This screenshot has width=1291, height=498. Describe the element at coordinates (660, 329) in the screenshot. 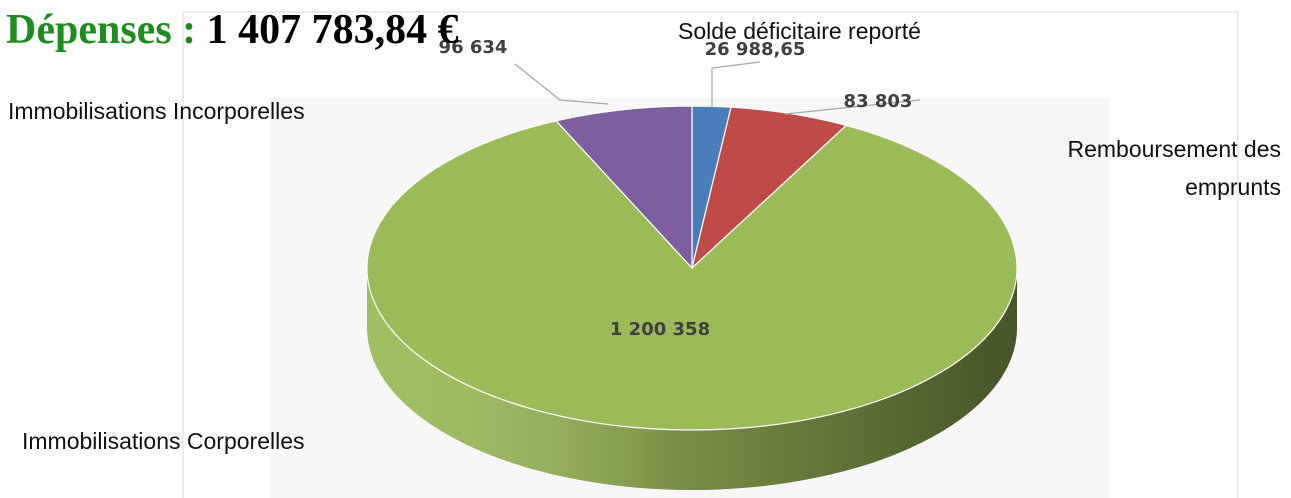

I see `data-label: 1 200 358` at that location.